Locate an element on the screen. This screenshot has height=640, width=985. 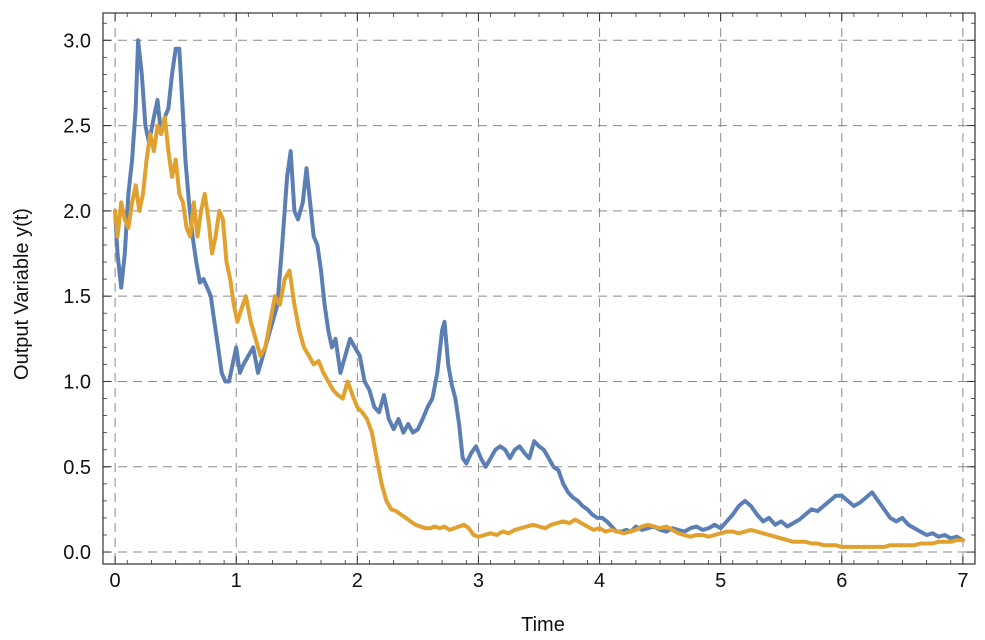
y-tick-label: 0.5 is located at coordinates (77, 468).